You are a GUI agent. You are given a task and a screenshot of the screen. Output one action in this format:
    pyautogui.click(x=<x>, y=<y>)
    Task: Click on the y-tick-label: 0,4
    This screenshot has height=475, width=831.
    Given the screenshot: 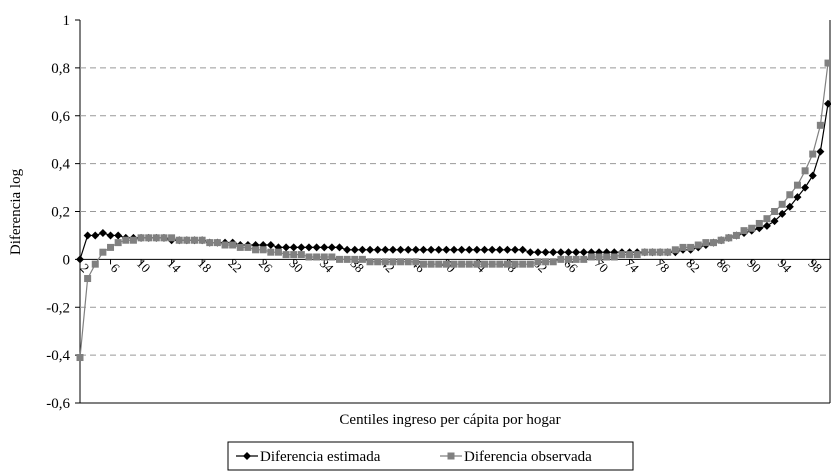 What is the action you would take?
    pyautogui.click(x=60, y=165)
    